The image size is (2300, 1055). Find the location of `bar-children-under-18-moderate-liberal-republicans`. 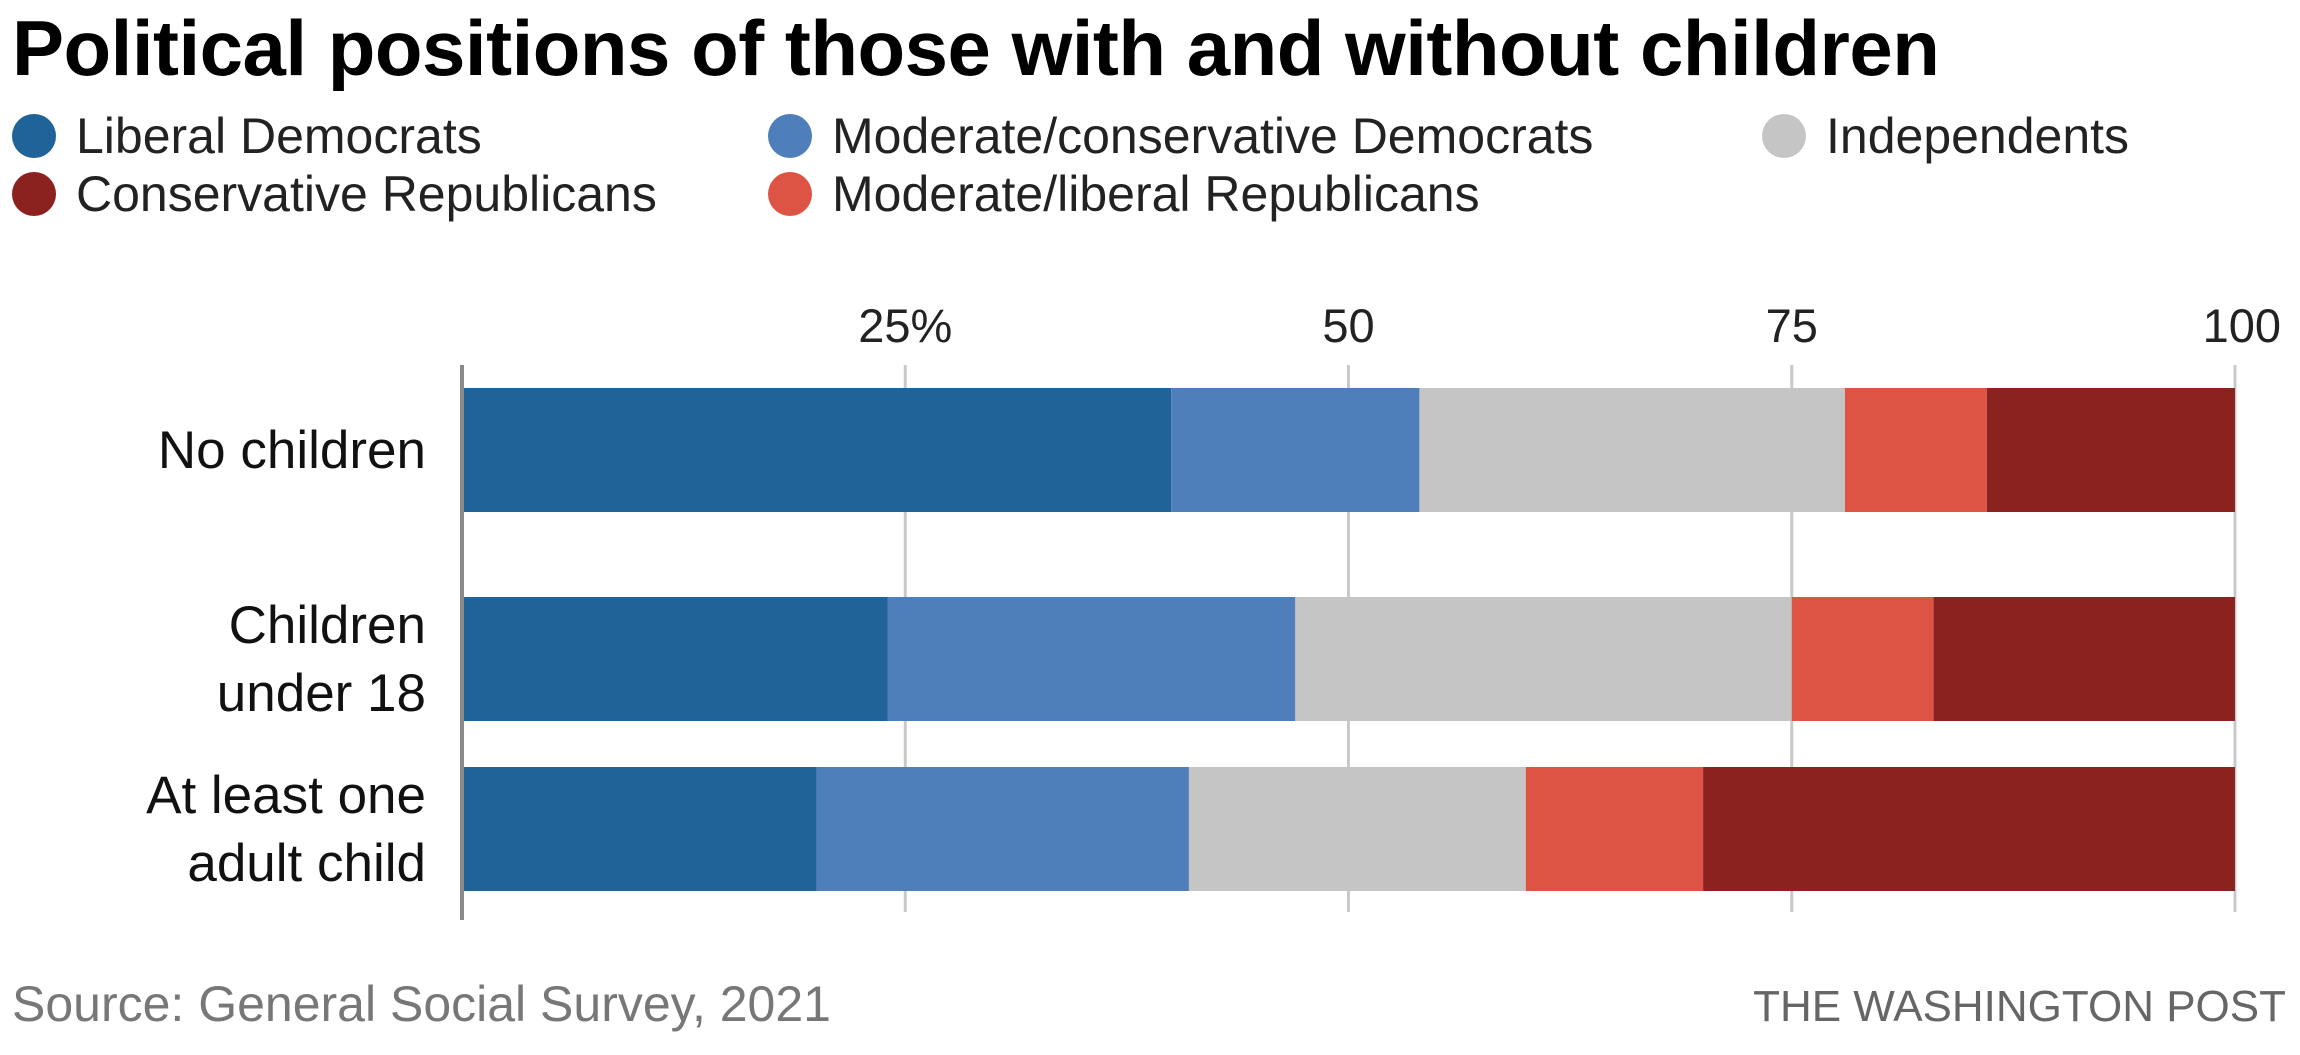

bar-children-under-18-moderate-liberal-republicans is located at coordinates (1862, 659).